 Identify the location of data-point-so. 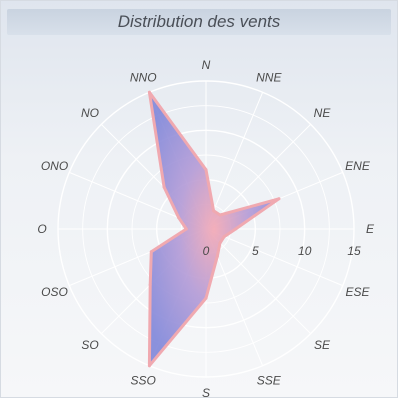
(150, 285).